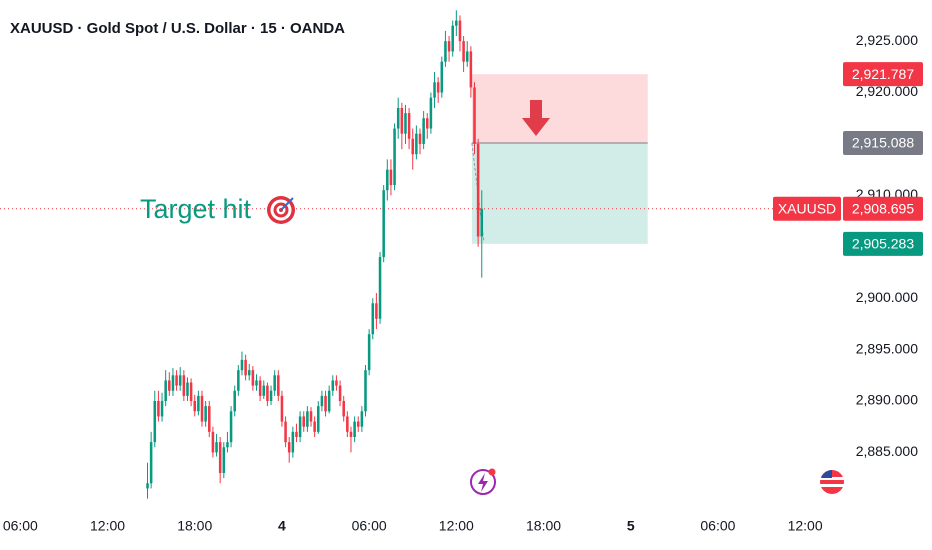 The image size is (932, 550). I want to click on target-dart, so click(287, 204).